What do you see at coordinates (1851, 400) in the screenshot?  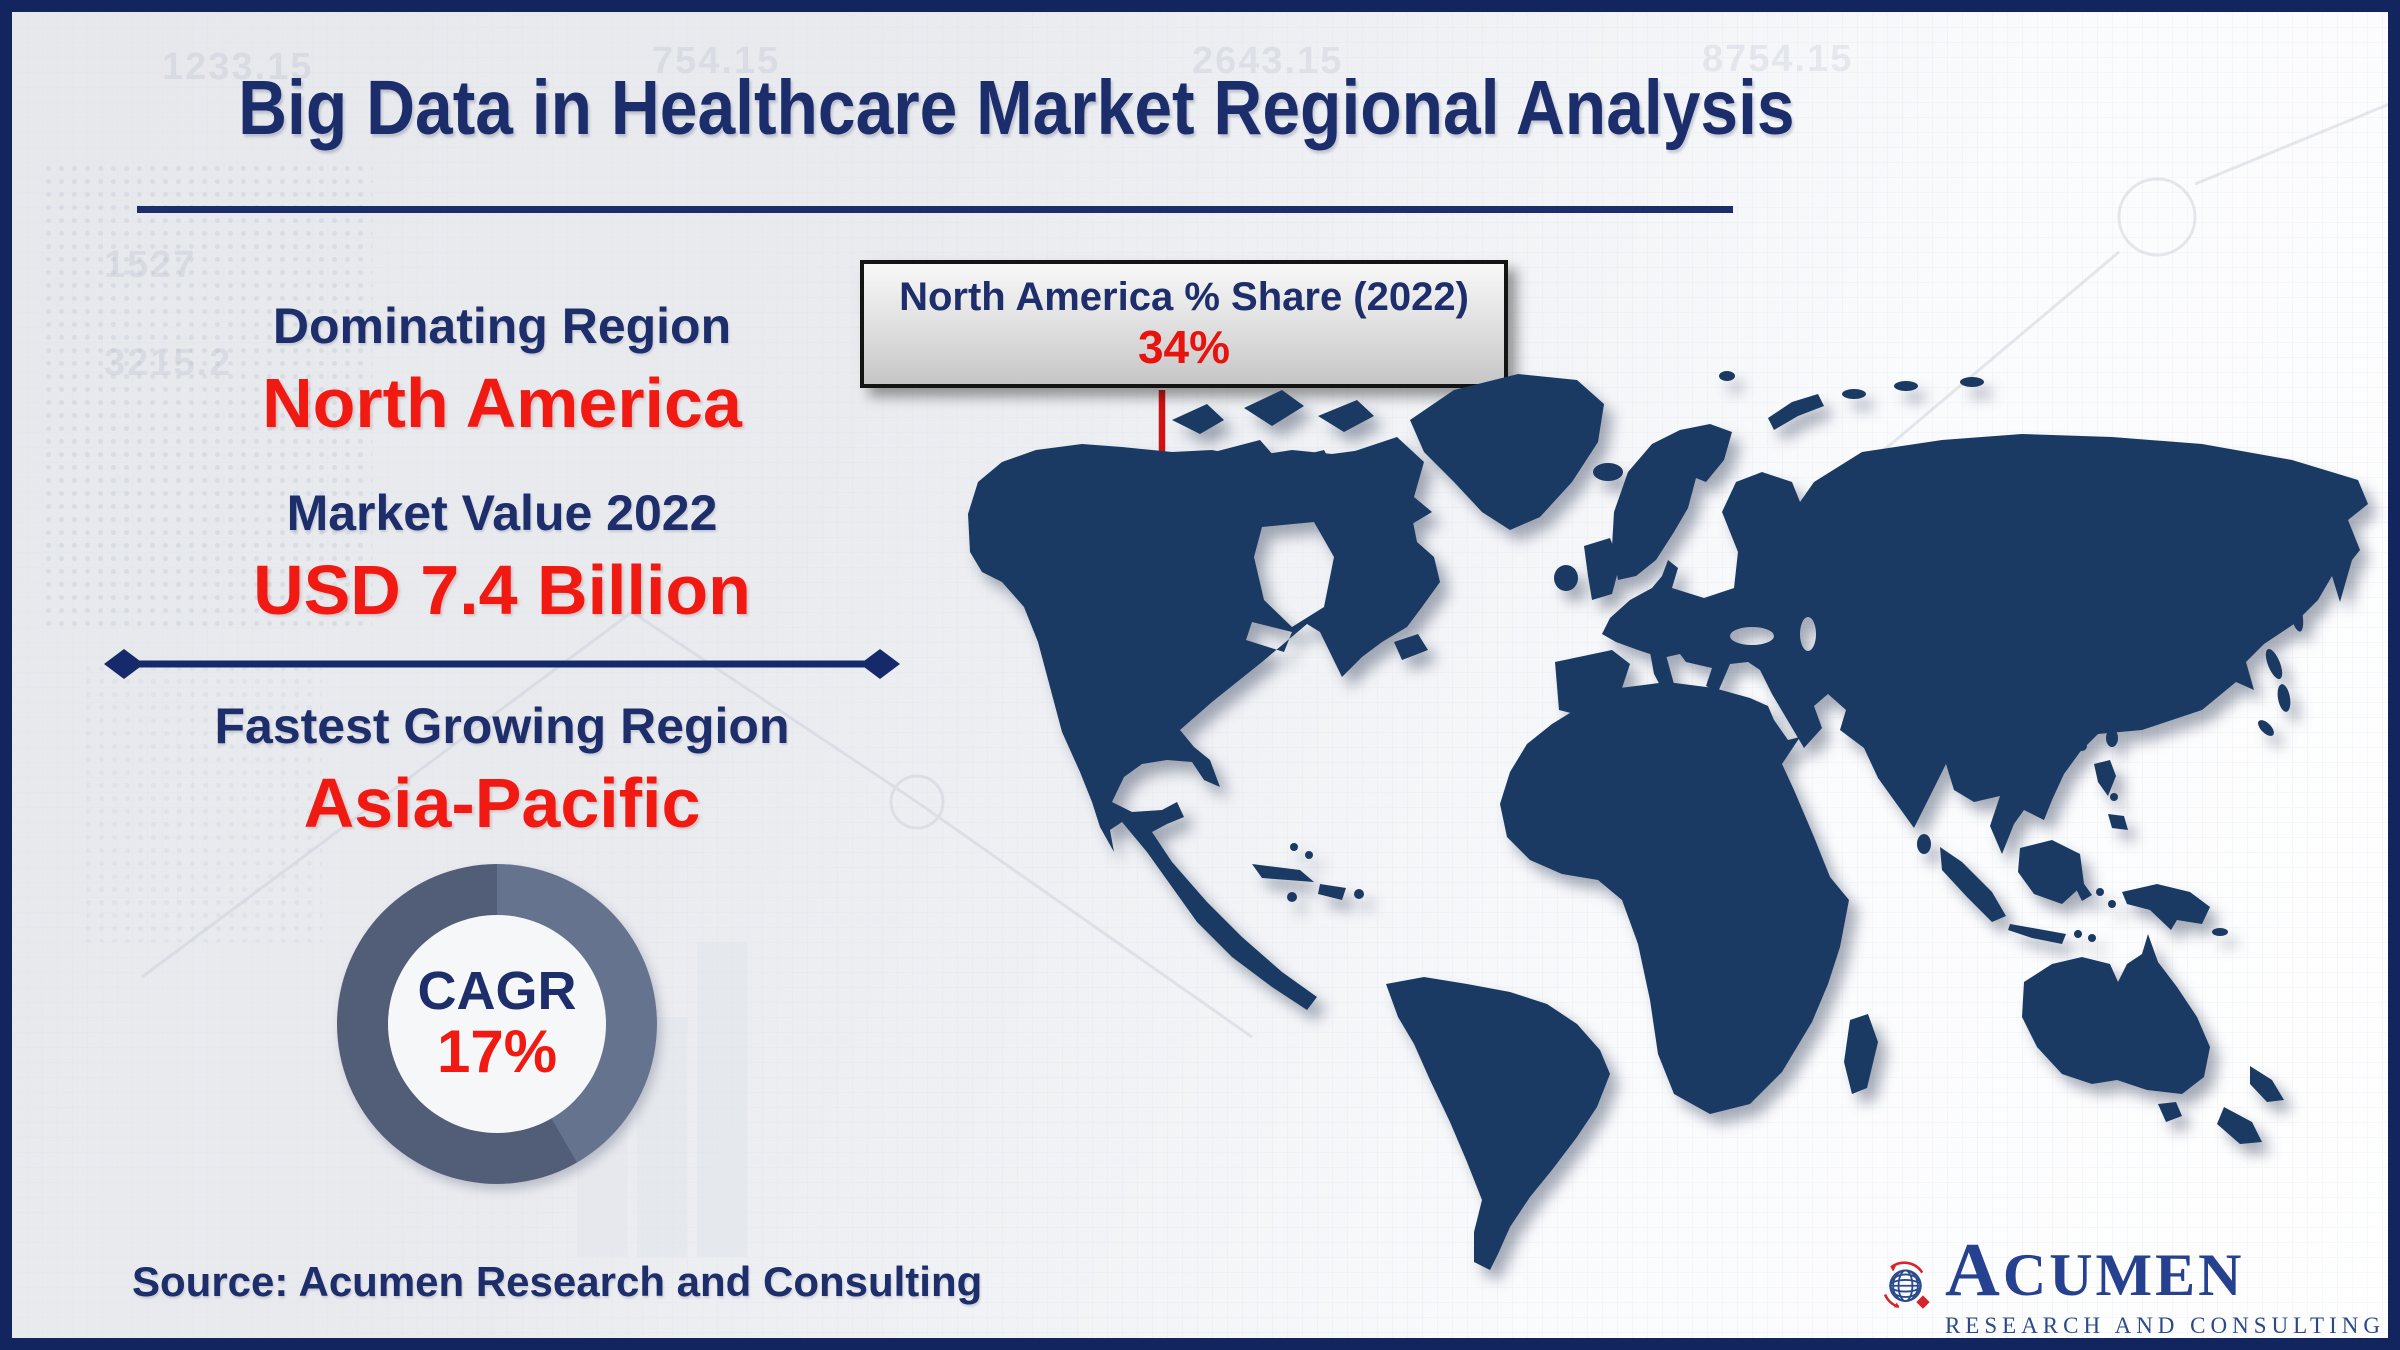 I see `map-novaya-zemlya` at bounding box center [1851, 400].